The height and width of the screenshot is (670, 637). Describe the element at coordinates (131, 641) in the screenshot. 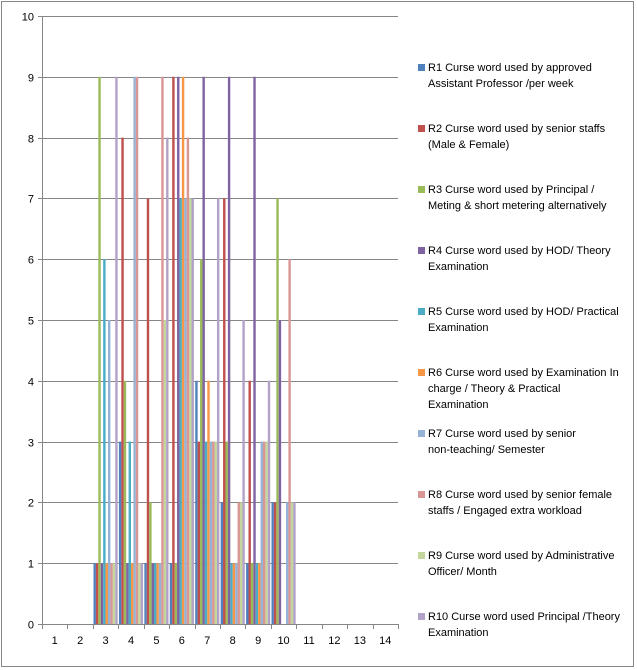

I see `x-tick-label: 4` at that location.